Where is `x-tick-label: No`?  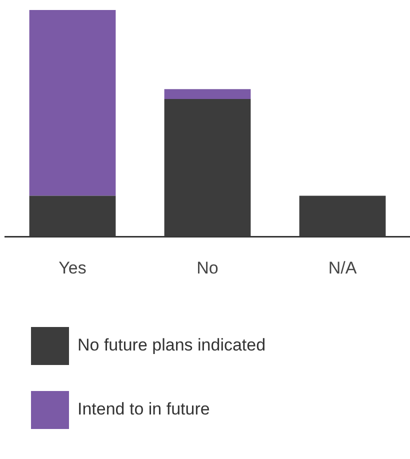
x-tick-label: No is located at coordinates (207, 268).